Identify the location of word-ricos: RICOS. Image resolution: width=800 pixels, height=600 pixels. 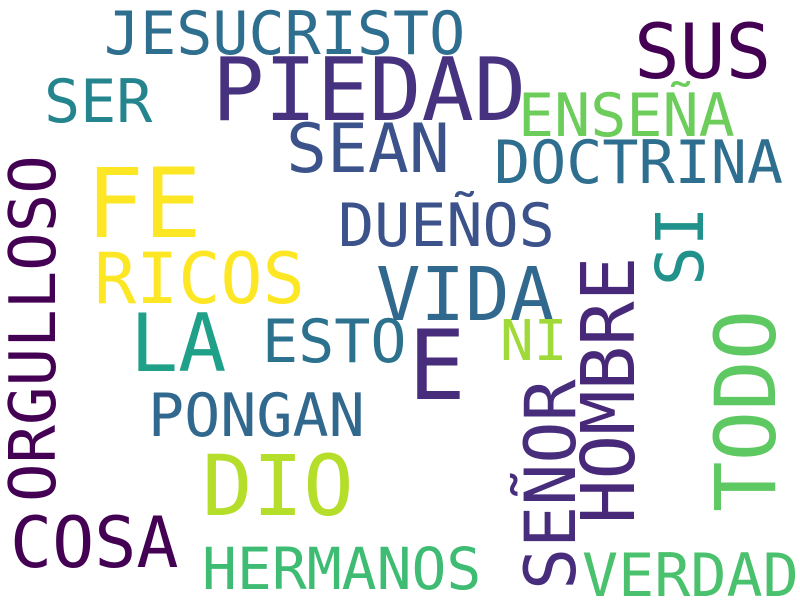
(199, 279).